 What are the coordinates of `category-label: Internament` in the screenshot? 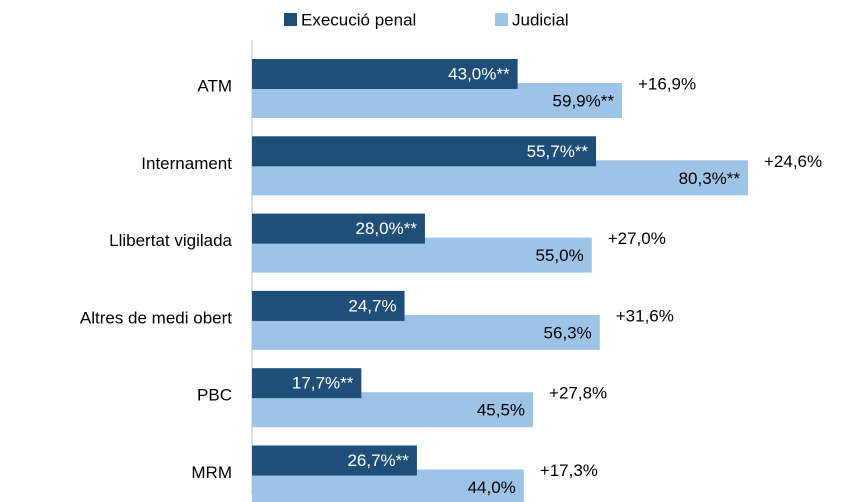 It's located at (186, 163).